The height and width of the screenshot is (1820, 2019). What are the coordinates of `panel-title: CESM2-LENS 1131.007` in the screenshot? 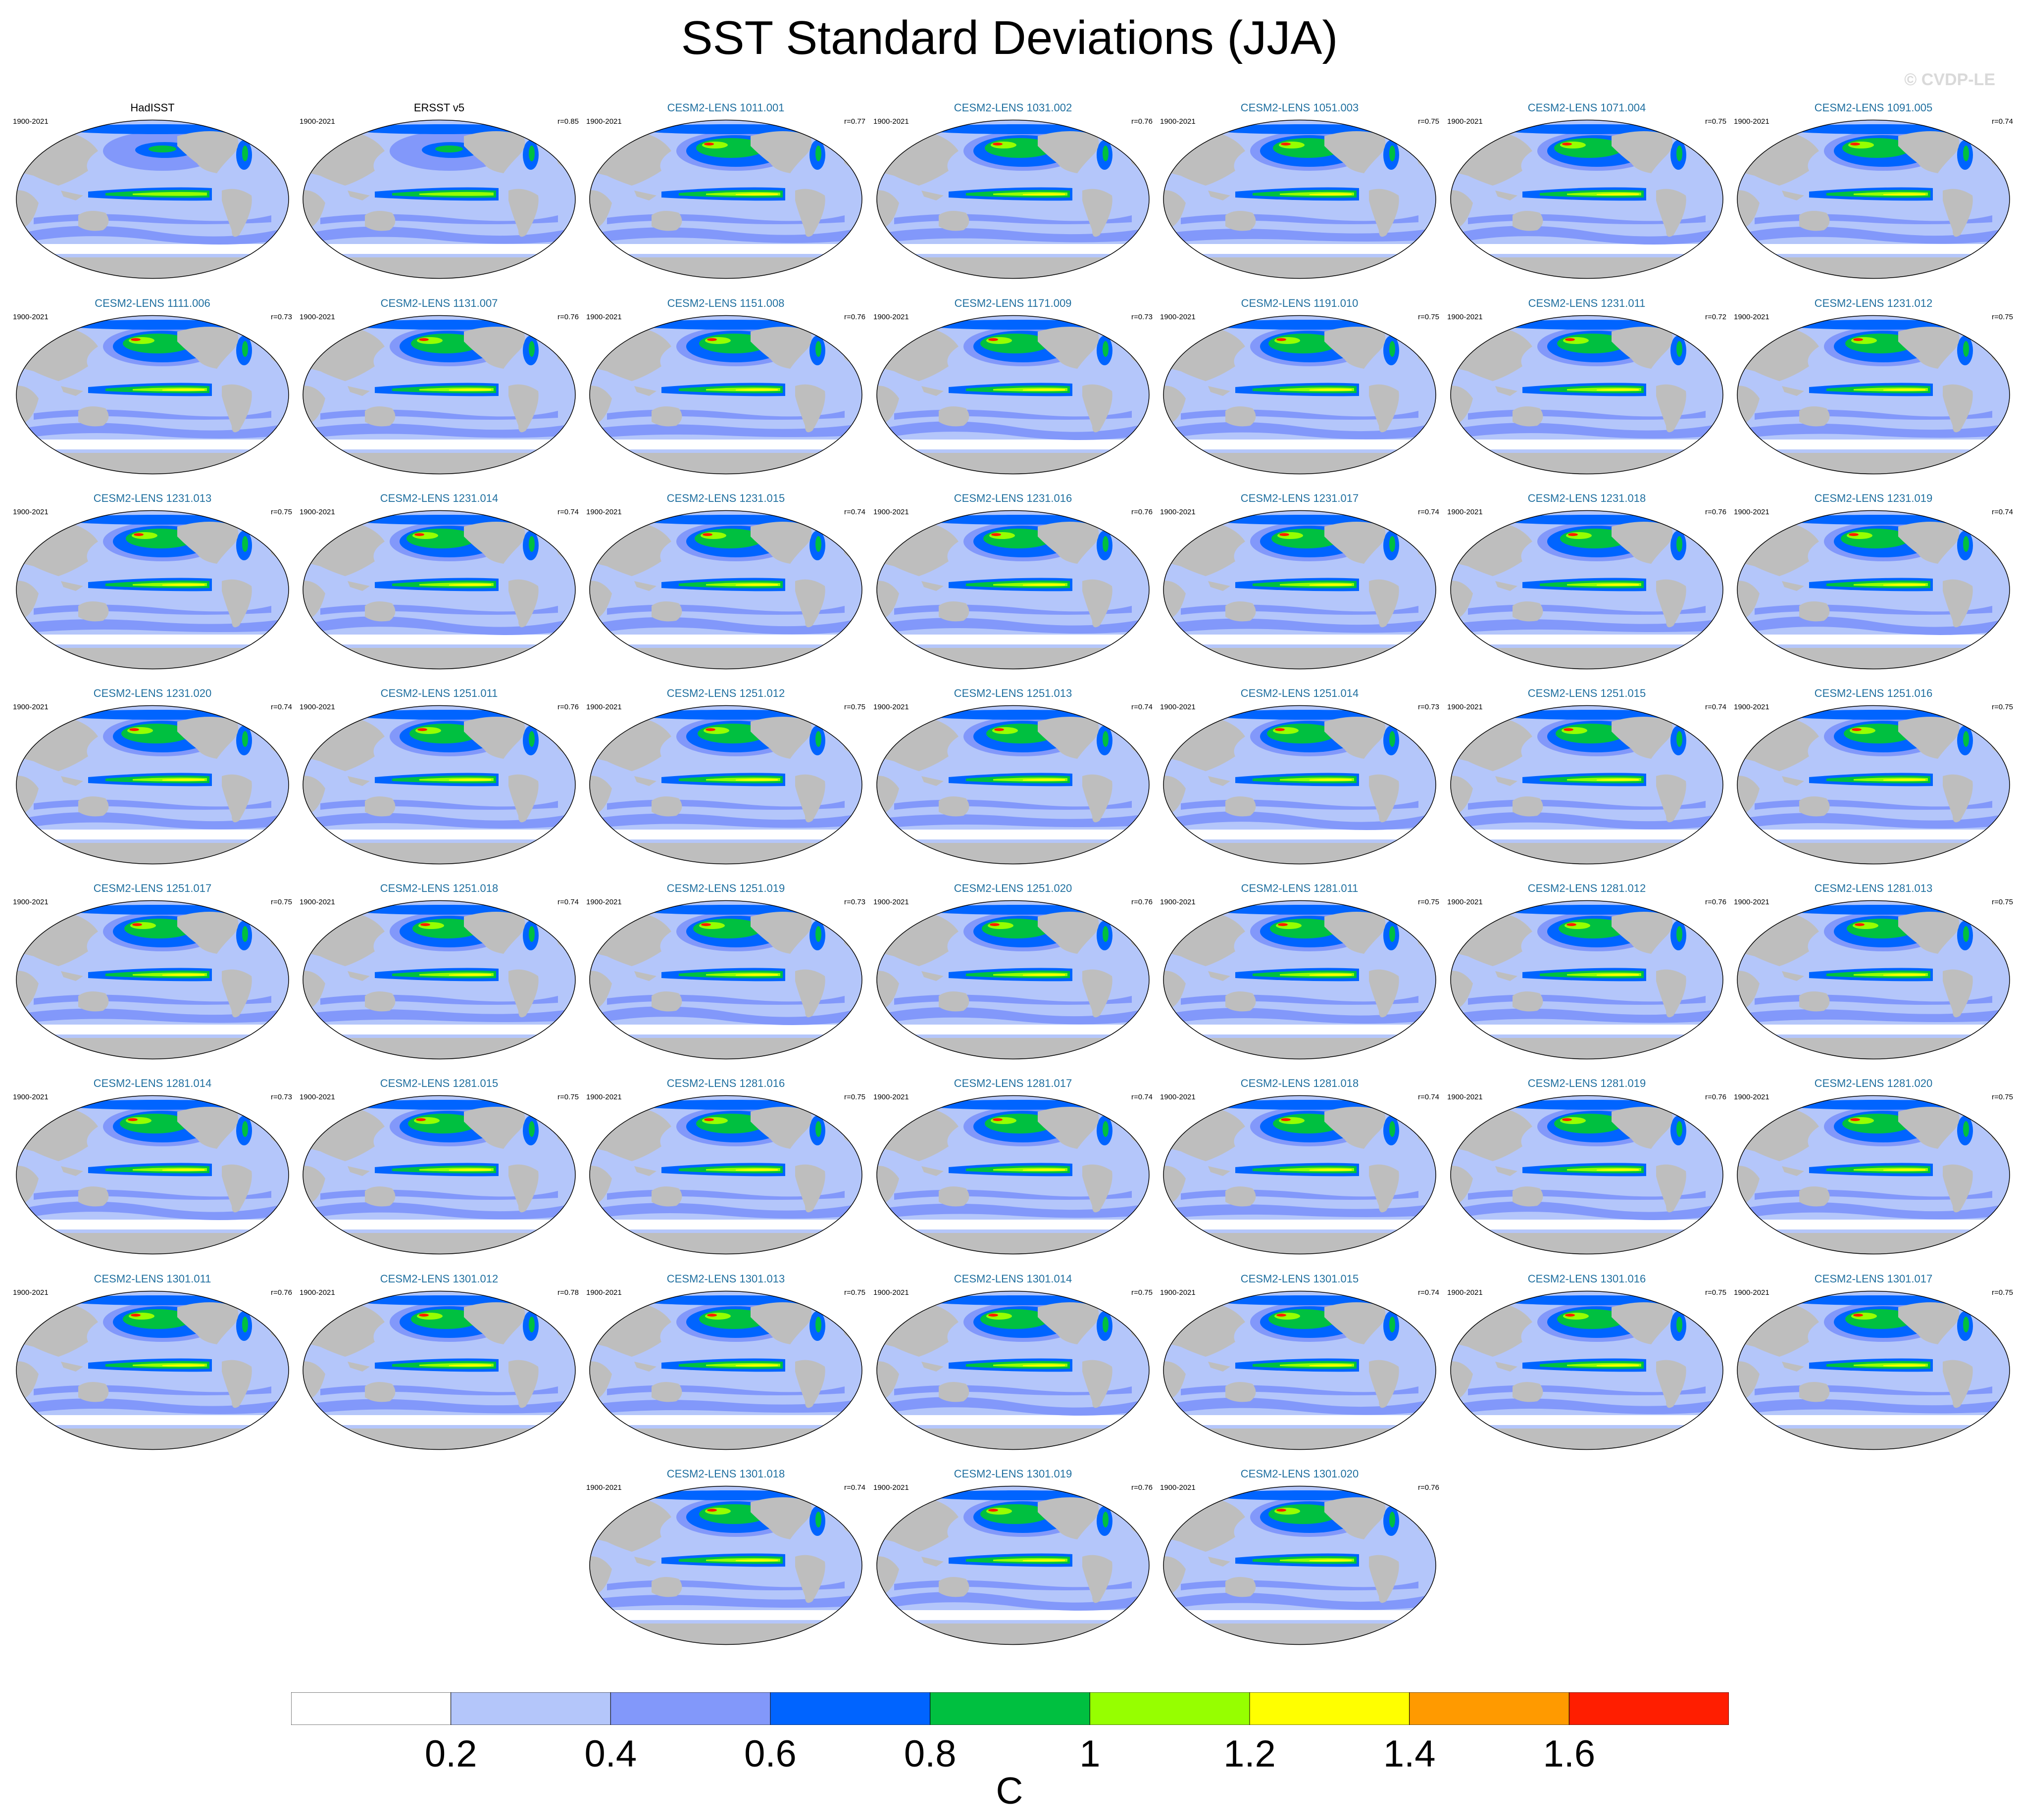 It's located at (439, 303).